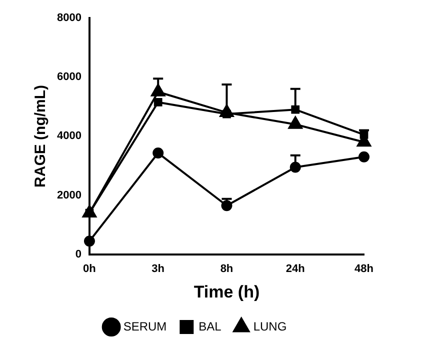 The width and height of the screenshot is (432, 351). I want to click on y-tick-label: 8000, so click(69, 18).